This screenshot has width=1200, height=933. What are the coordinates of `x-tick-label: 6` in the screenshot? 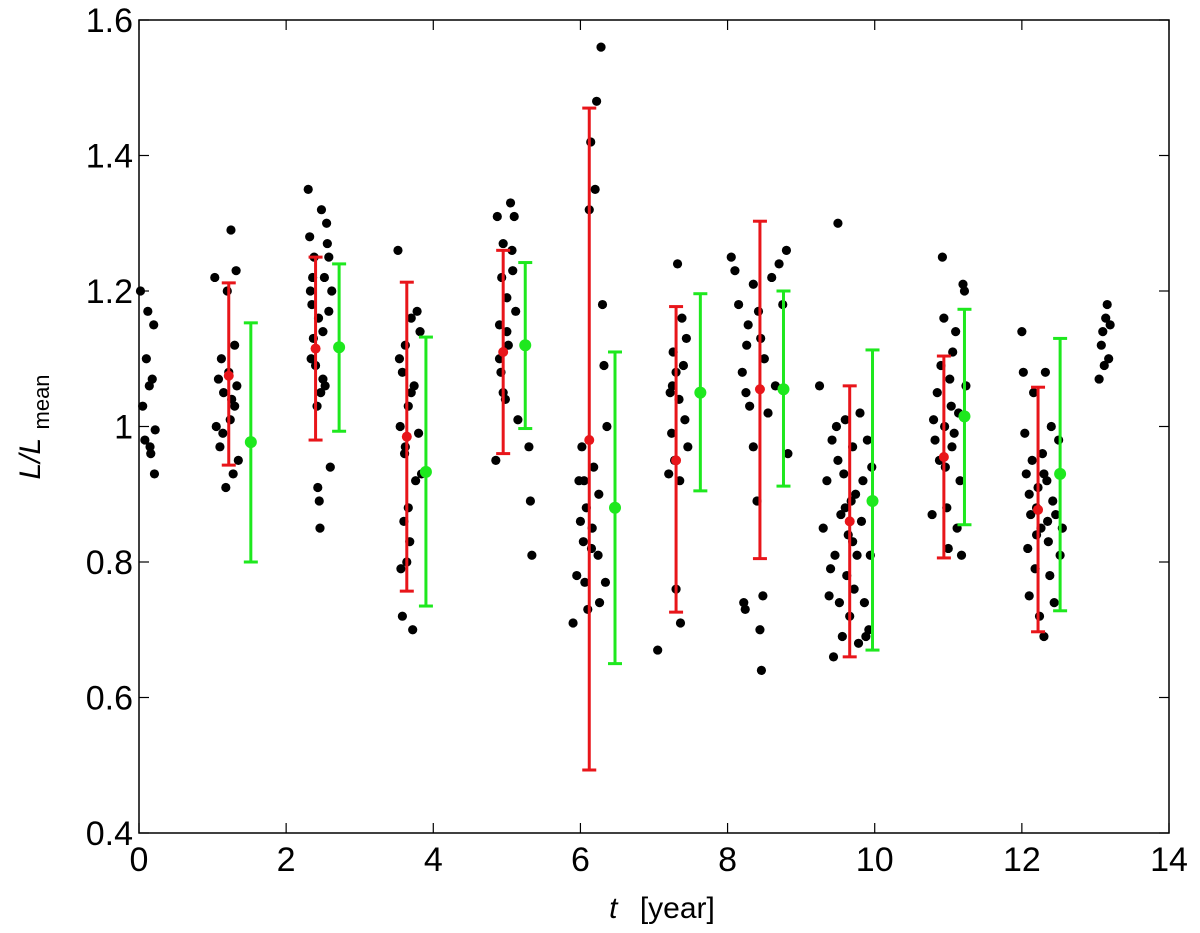 It's located at (580, 860).